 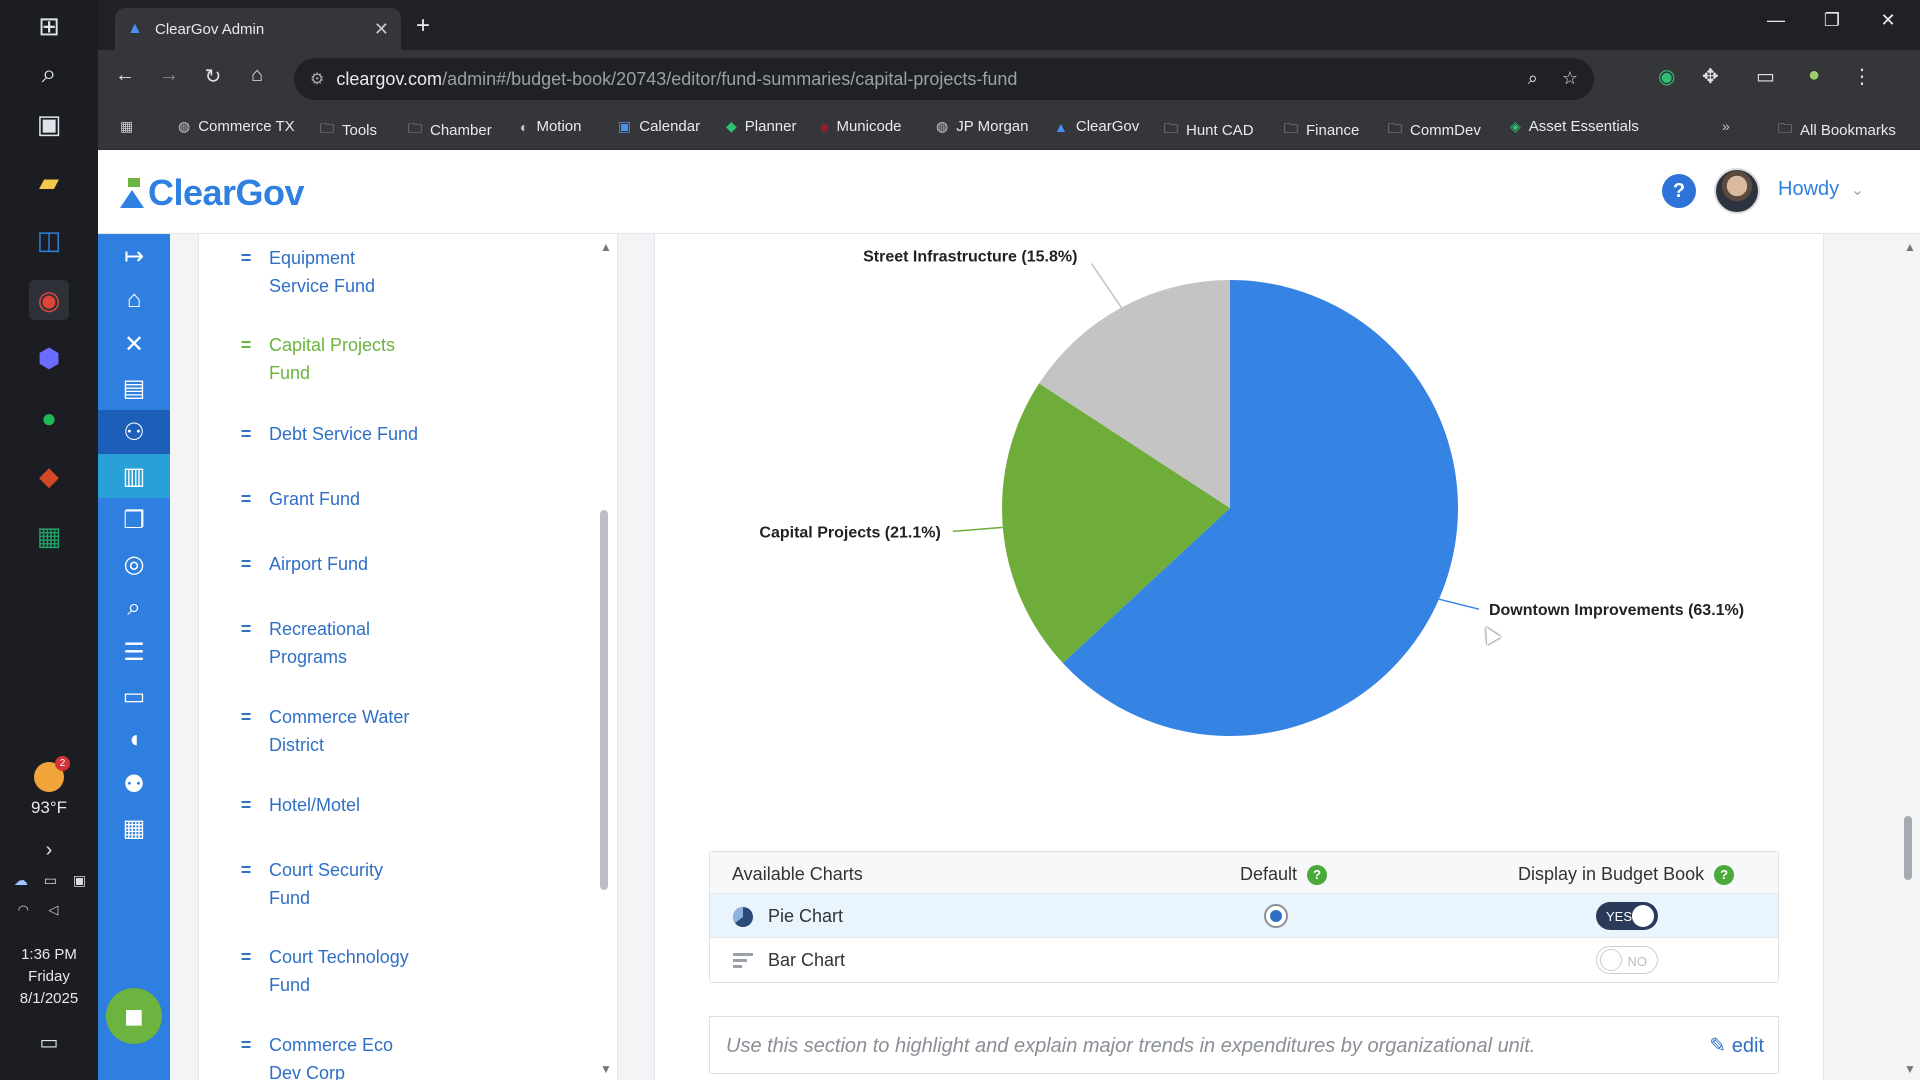 I want to click on bookmark-item: ▣ Calendar, so click(x=659, y=126).